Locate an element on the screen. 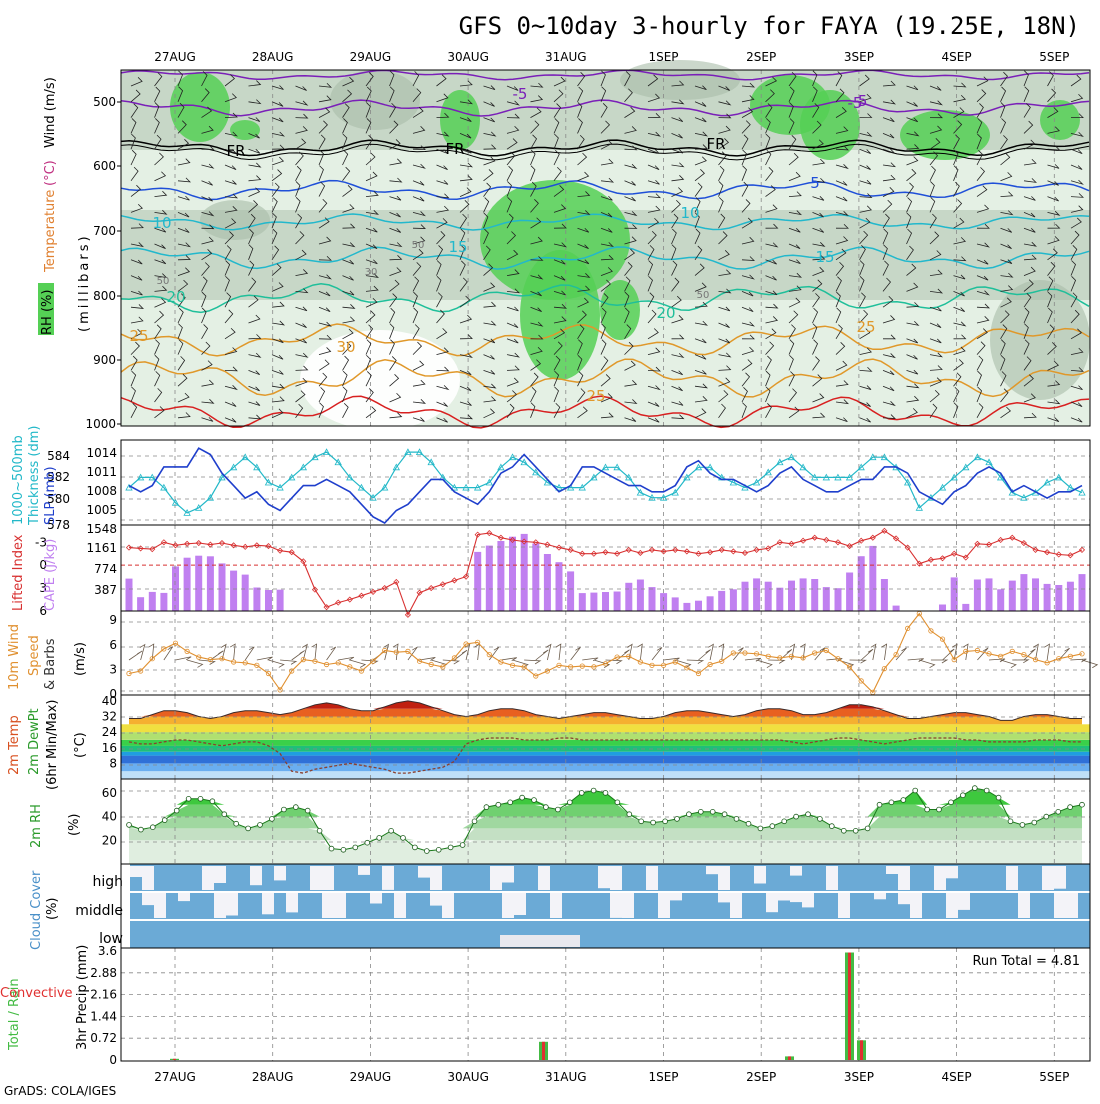  cloud-level-low: low is located at coordinates (111, 939).